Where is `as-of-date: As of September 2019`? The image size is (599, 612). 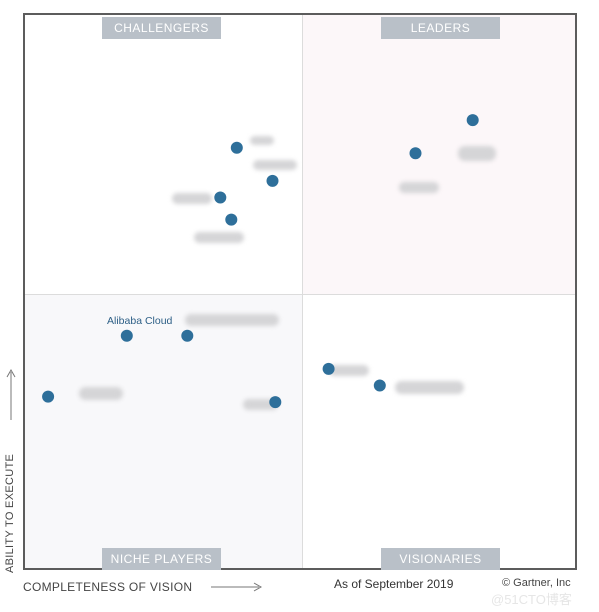
as-of-date: As of September 2019 is located at coordinates (394, 584).